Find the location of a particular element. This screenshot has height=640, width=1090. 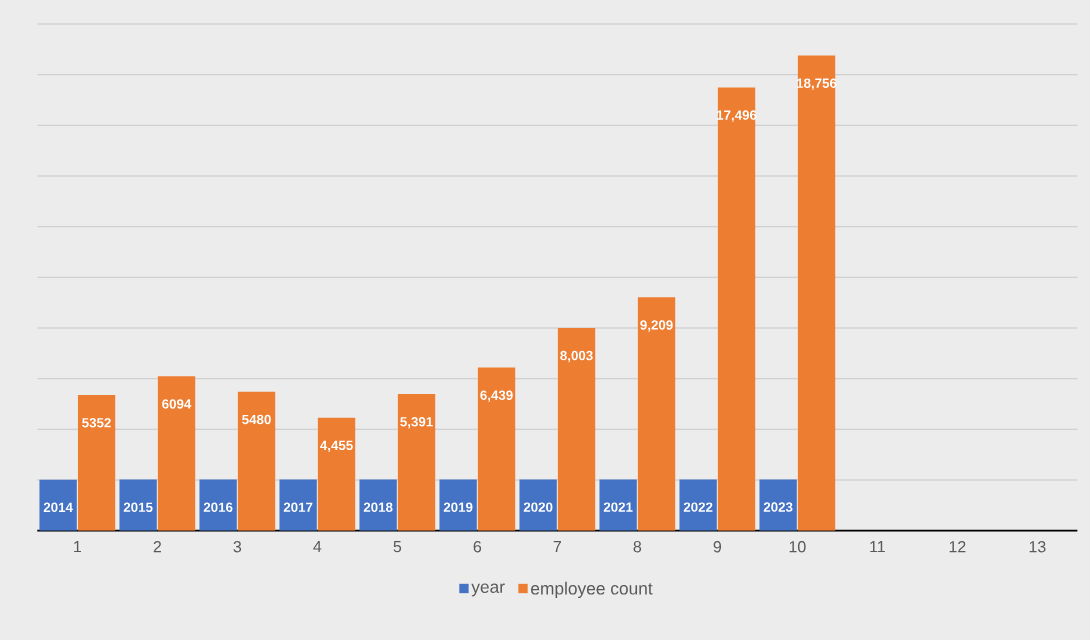

data-label: 6,439 is located at coordinates (496, 396).